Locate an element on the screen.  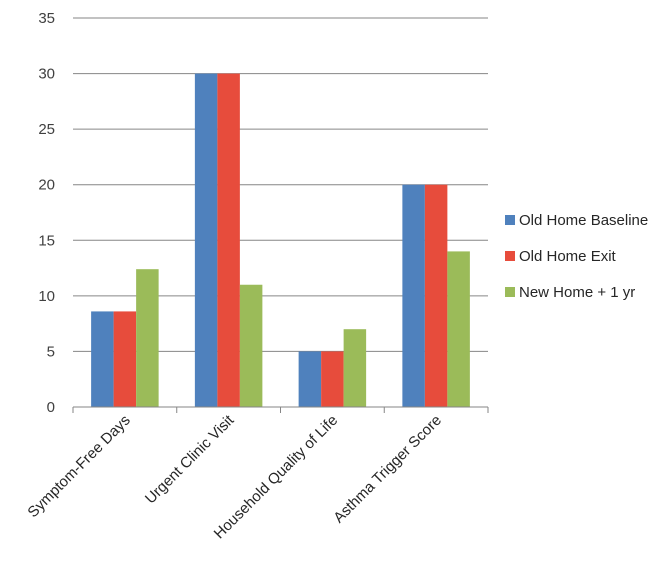
legend-label: New Home + 1 yr is located at coordinates (577, 292).